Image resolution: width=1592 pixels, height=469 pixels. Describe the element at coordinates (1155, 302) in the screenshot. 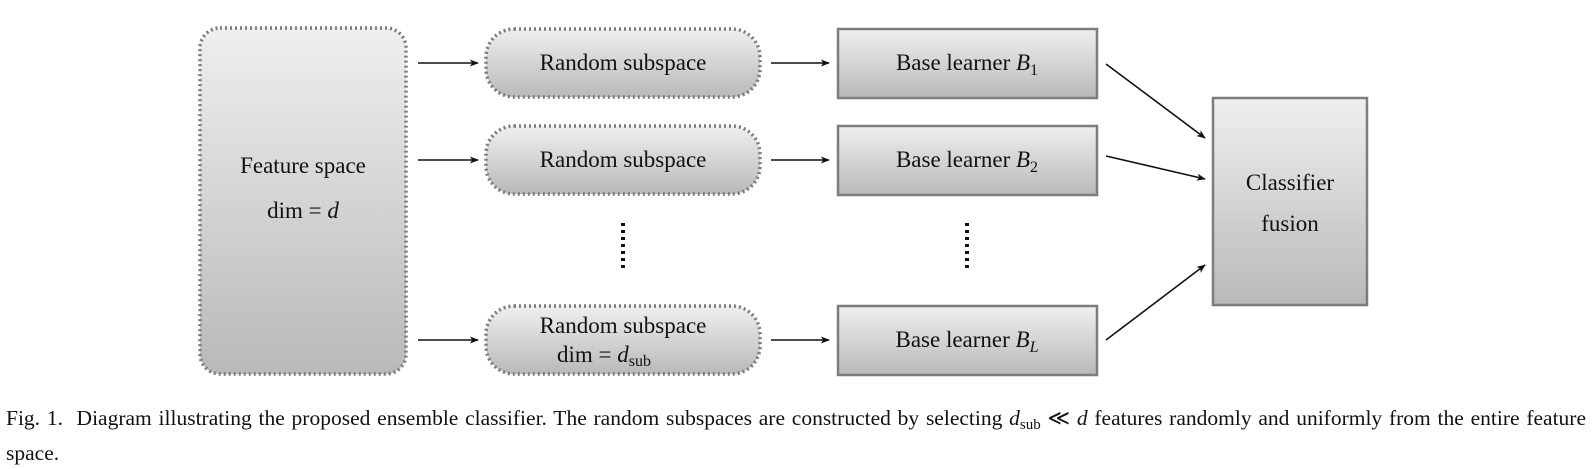

I see `arrow-learner-L-to-fusion` at that location.